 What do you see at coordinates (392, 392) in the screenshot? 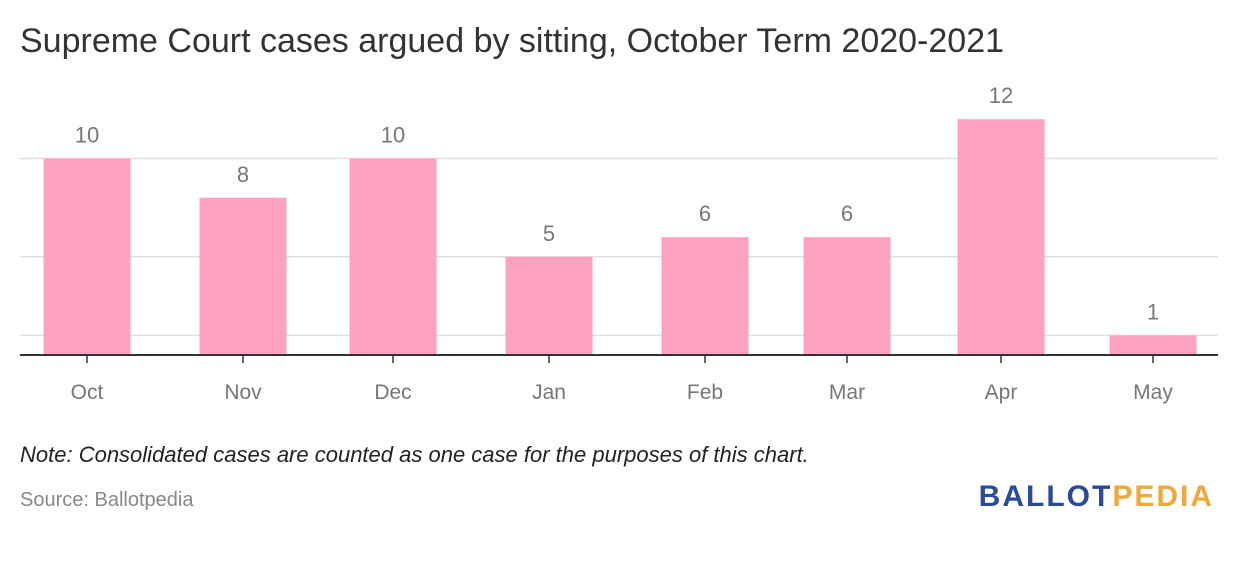
I see `x-tick-label-dec: Dec` at bounding box center [392, 392].